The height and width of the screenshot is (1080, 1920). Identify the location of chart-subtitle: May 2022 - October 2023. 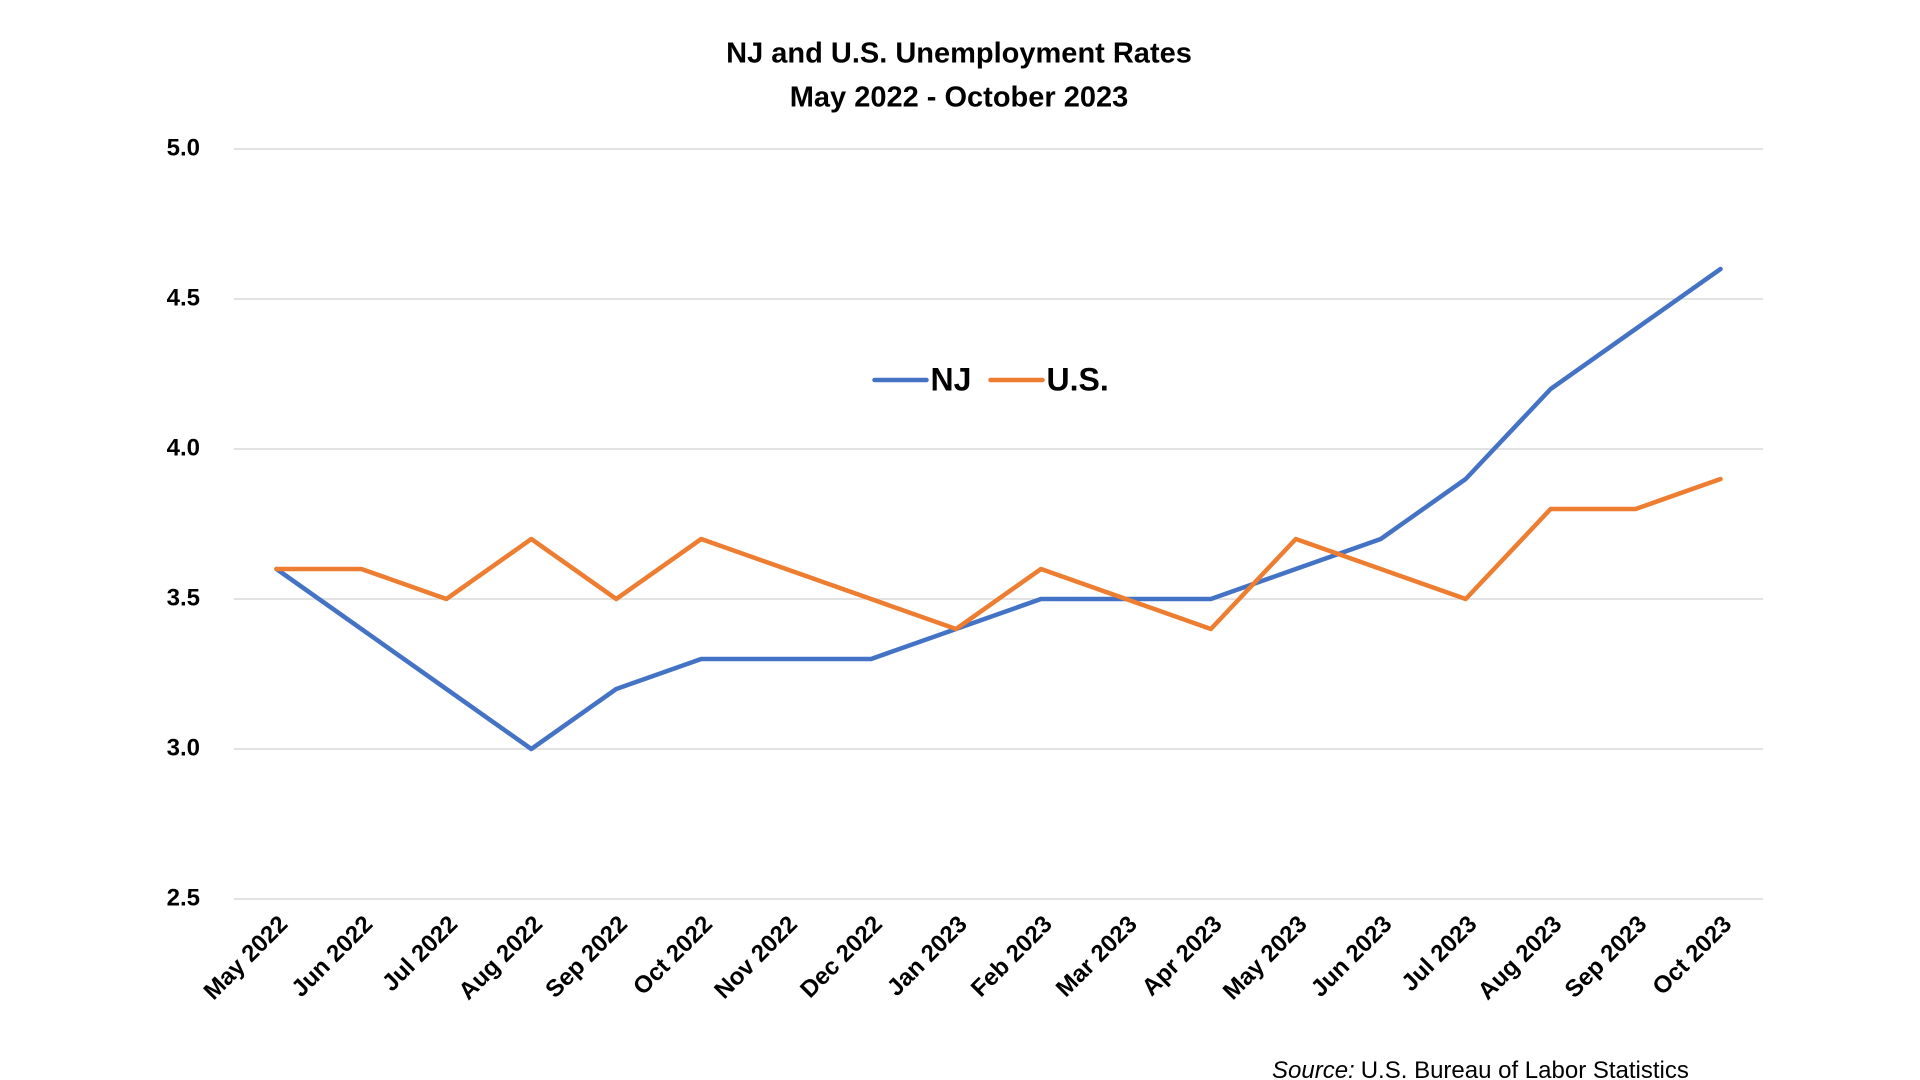
(959, 98).